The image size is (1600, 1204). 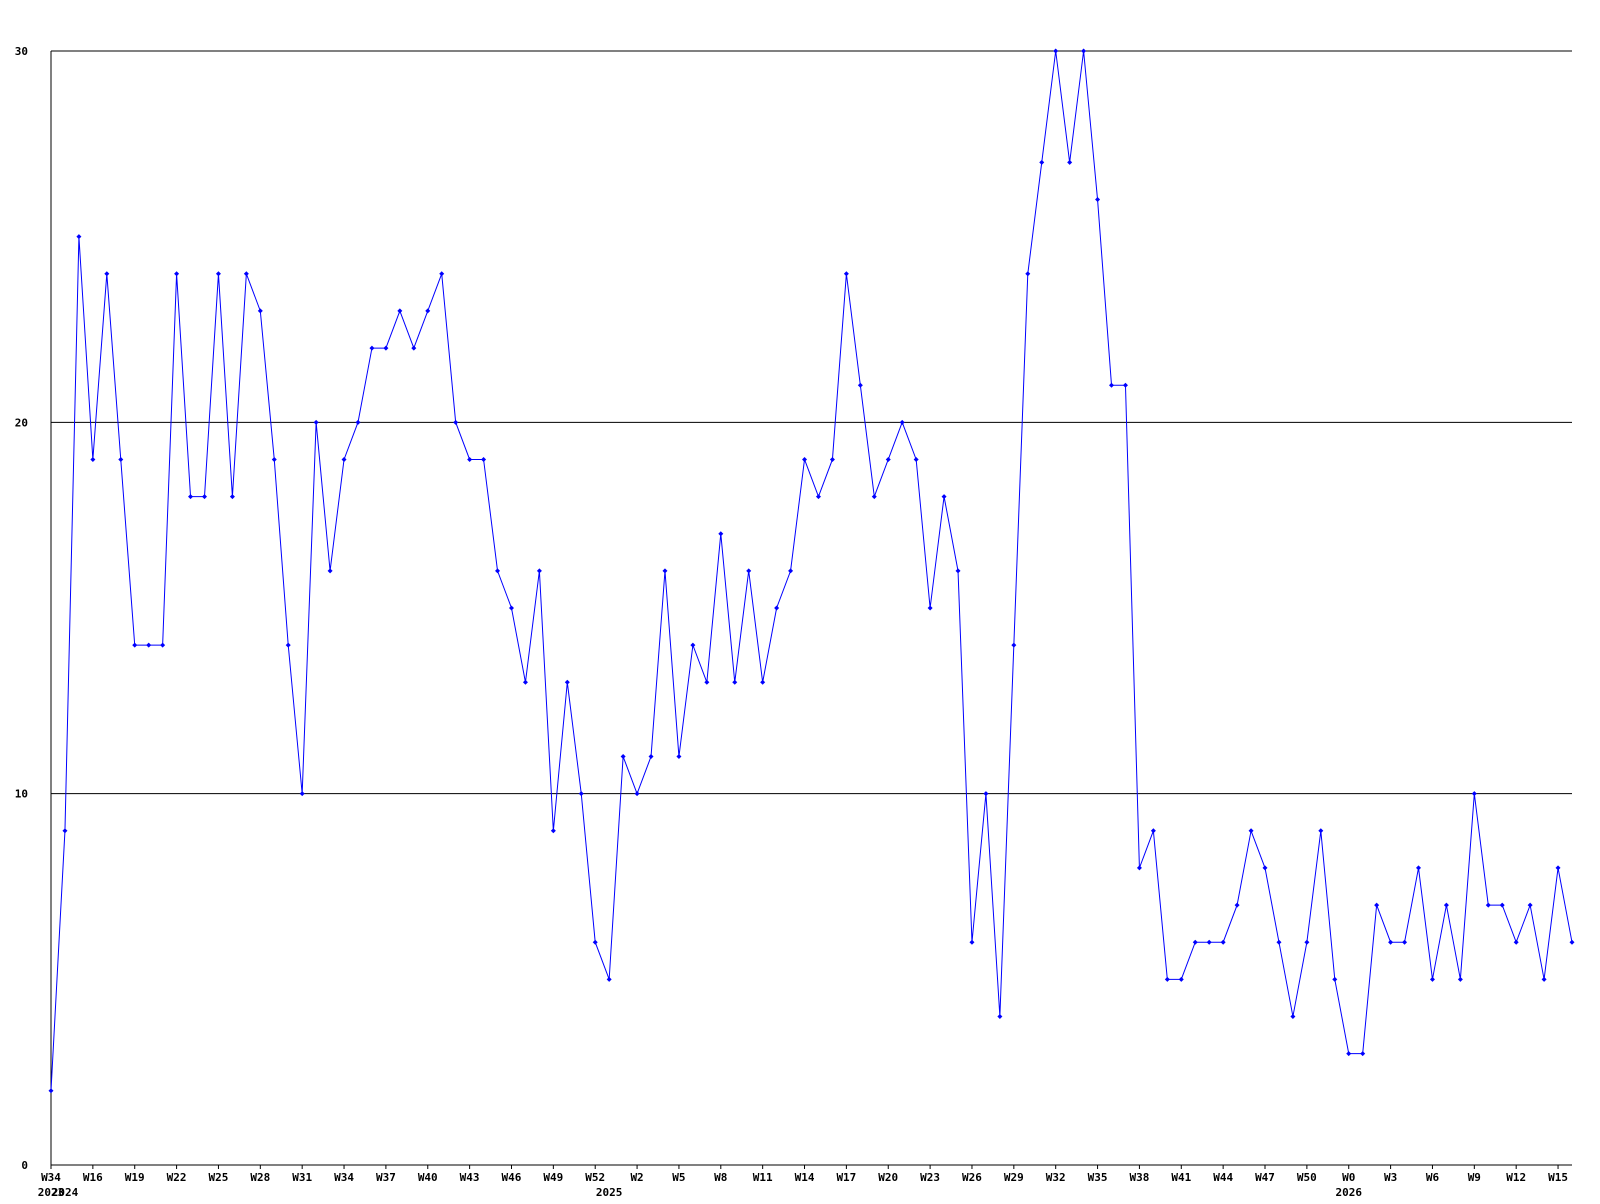 I want to click on x-year-label: 2023, so click(x=51, y=1192).